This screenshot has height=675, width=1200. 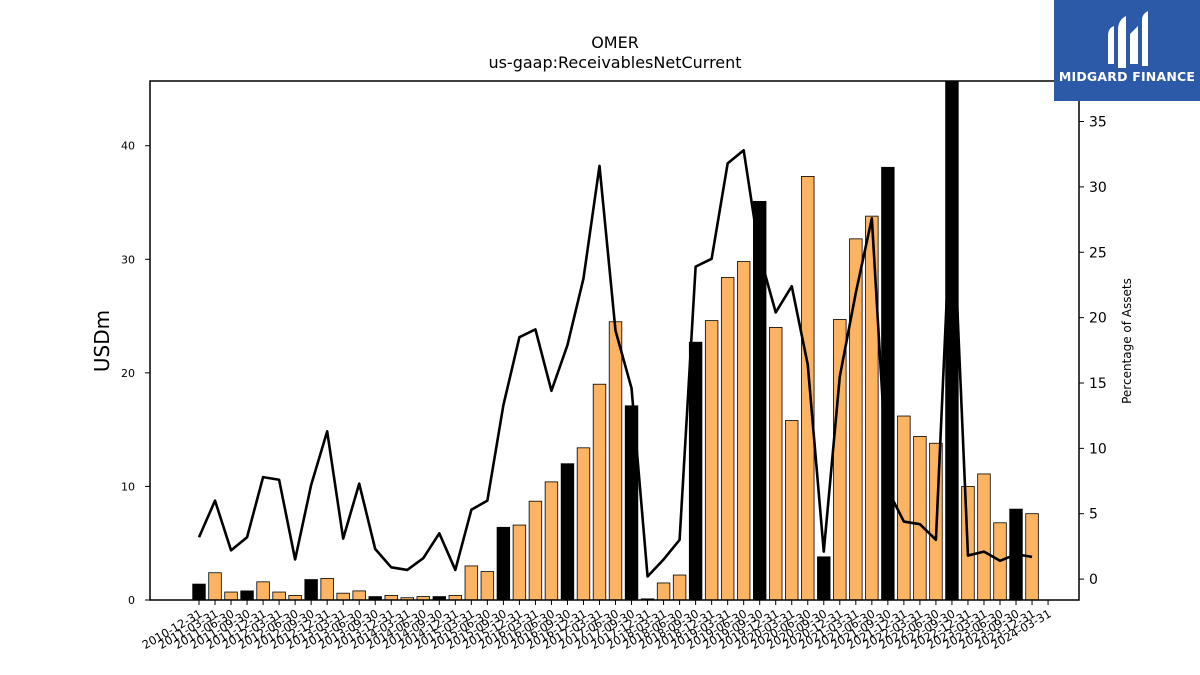 What do you see at coordinates (1098, 188) in the screenshot?
I see `y2-tick-label: 30` at bounding box center [1098, 188].